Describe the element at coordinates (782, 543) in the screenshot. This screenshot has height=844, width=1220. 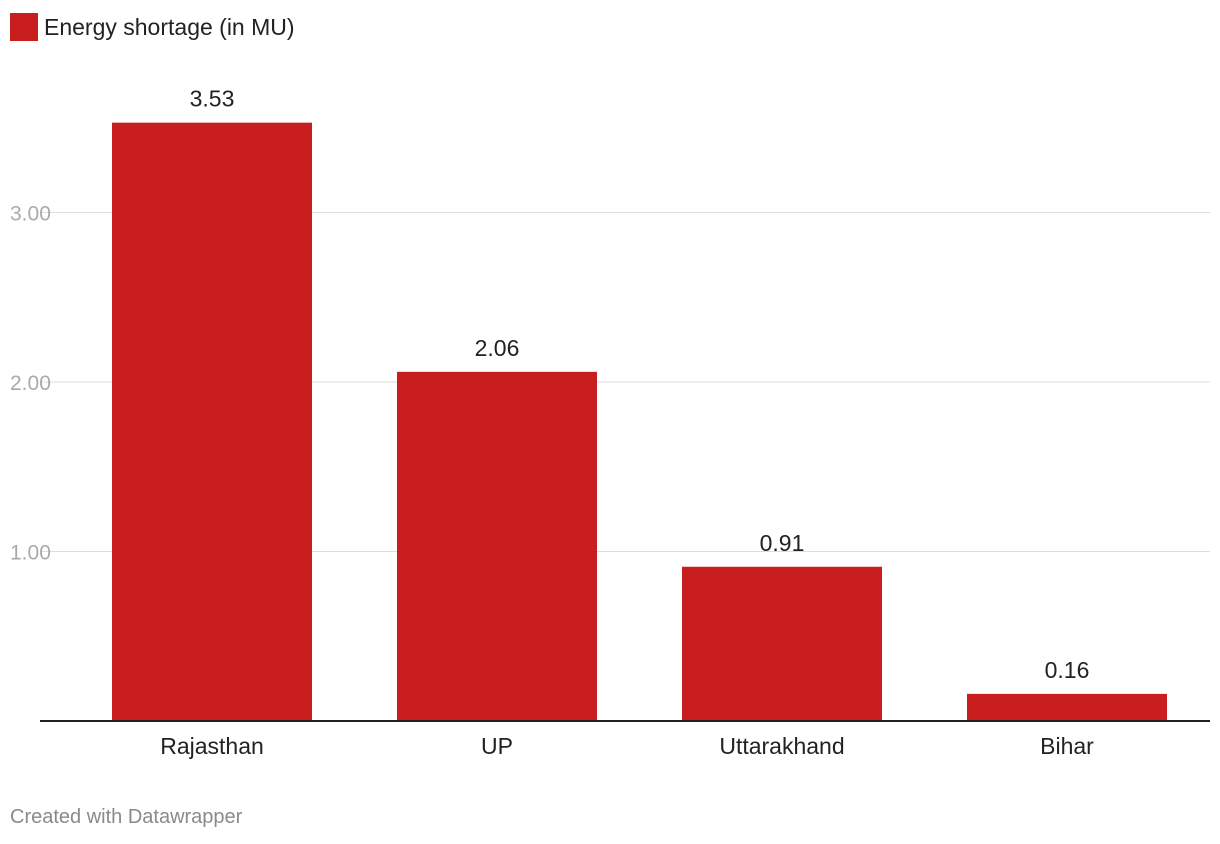
I see `bar-value-label: 0.91` at that location.